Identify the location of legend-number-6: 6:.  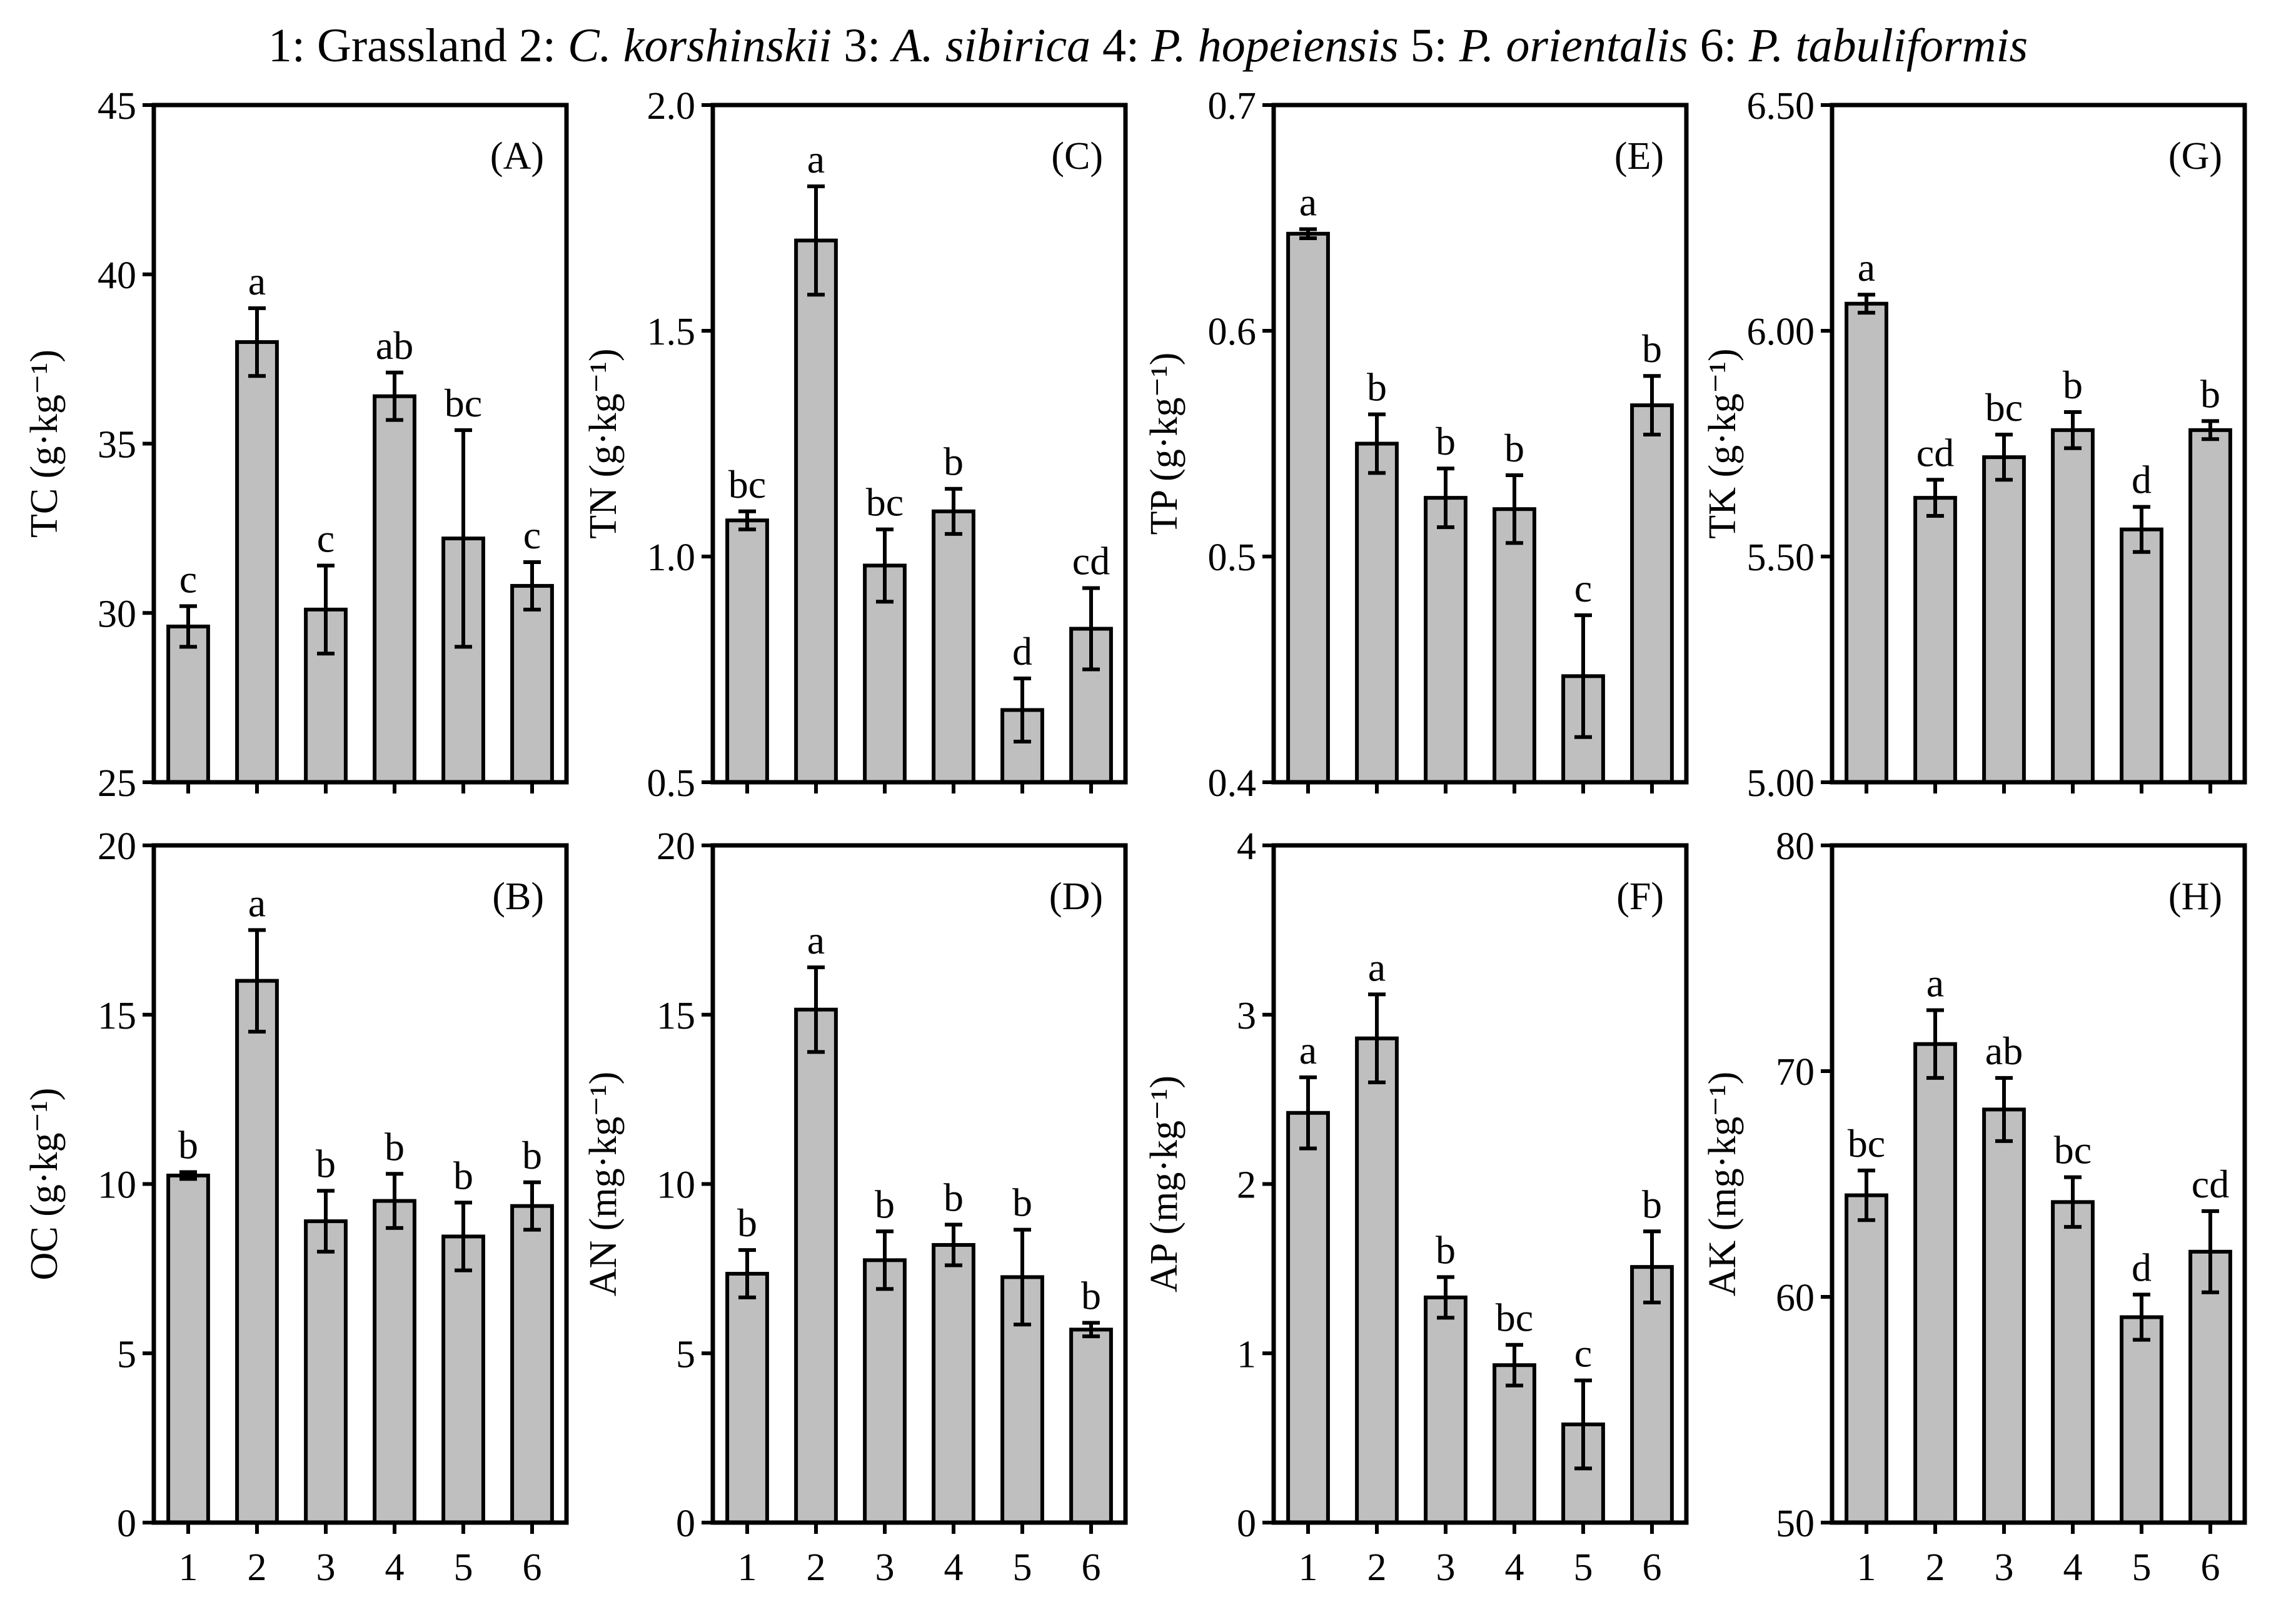
(1718, 45).